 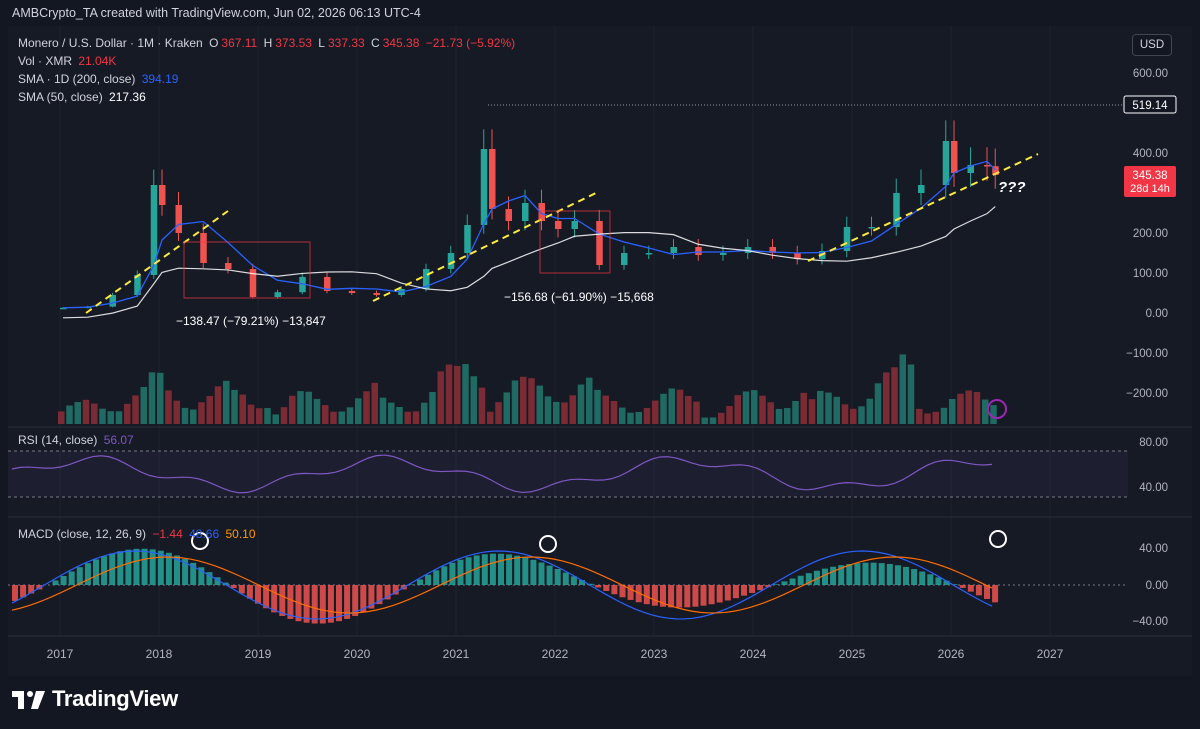 What do you see at coordinates (357, 654) in the screenshot?
I see `x-tick-label: 2020` at bounding box center [357, 654].